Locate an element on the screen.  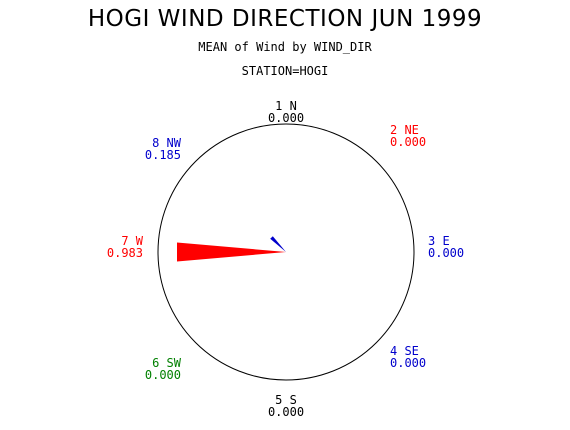
chart-title: HOGI WIND DIRECTION JUN 1999 is located at coordinates (285, 19).